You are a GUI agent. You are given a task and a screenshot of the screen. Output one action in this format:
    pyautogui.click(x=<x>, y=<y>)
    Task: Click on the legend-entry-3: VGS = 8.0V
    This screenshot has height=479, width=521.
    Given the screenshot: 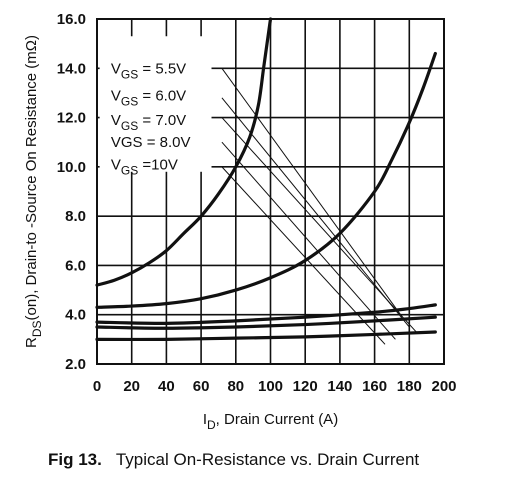 What is the action you would take?
    pyautogui.click(x=151, y=142)
    